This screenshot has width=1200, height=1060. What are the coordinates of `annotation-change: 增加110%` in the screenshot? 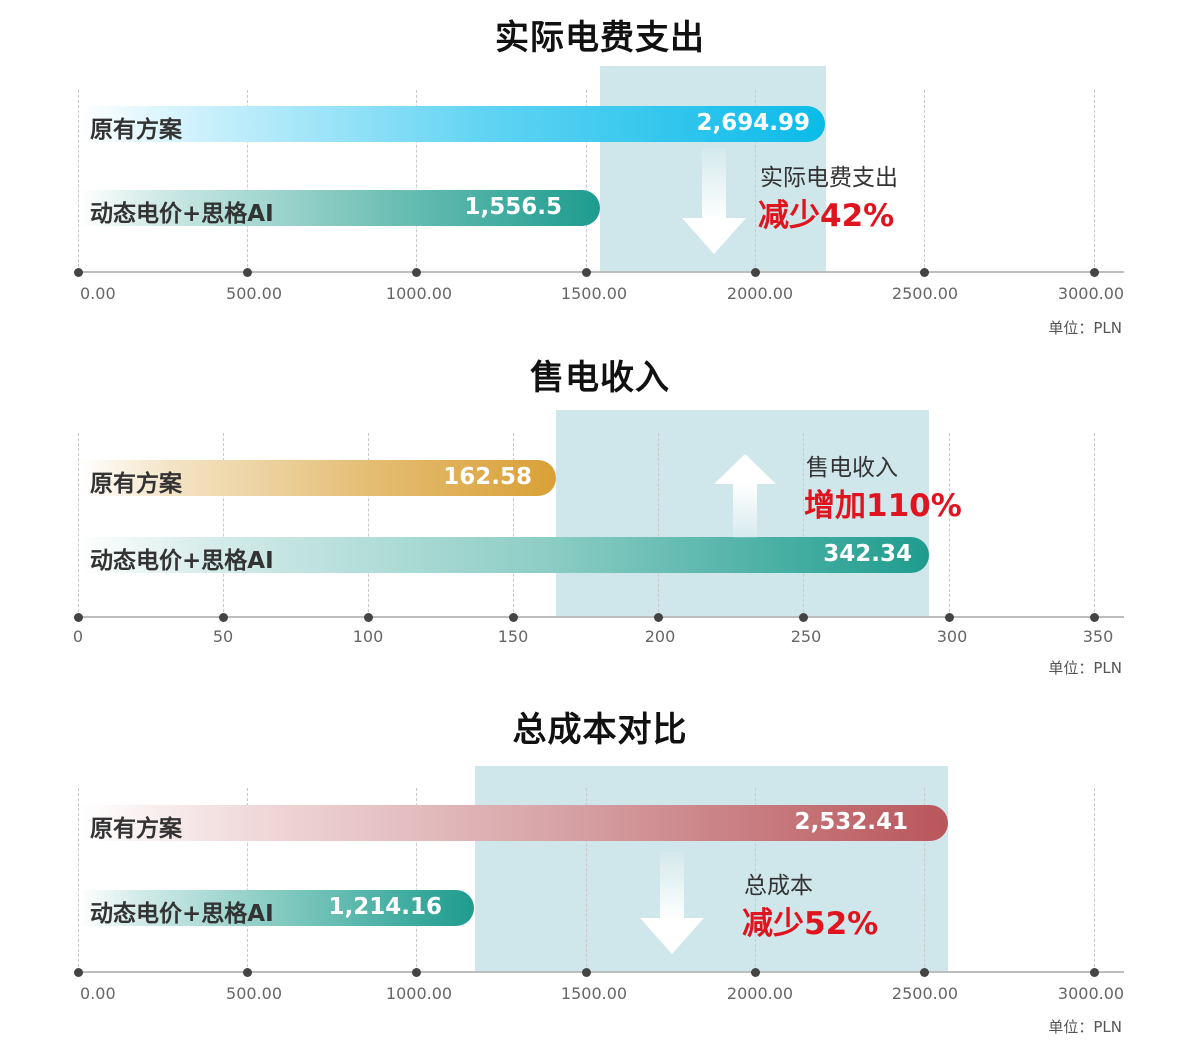 It's located at (883, 506).